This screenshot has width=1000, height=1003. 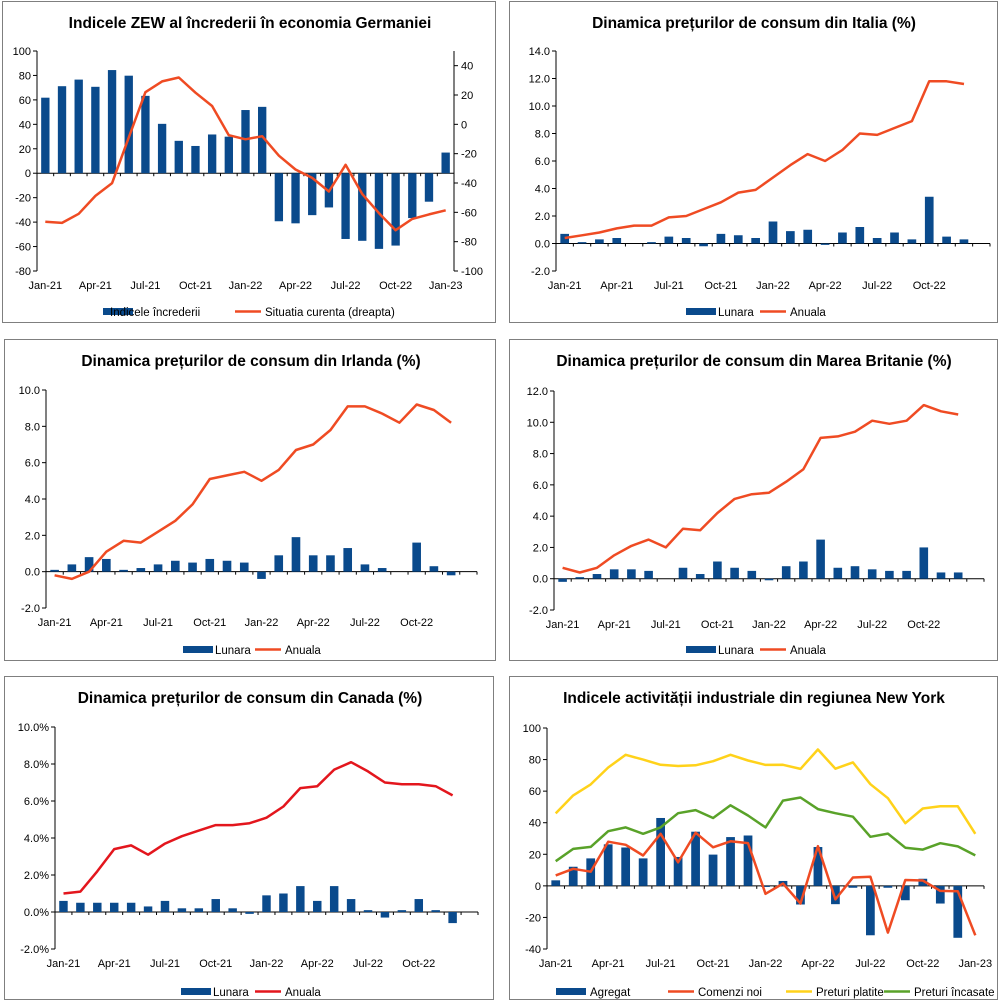 What do you see at coordinates (469, 243) in the screenshot?
I see `y2-tick-label: -80` at bounding box center [469, 243].